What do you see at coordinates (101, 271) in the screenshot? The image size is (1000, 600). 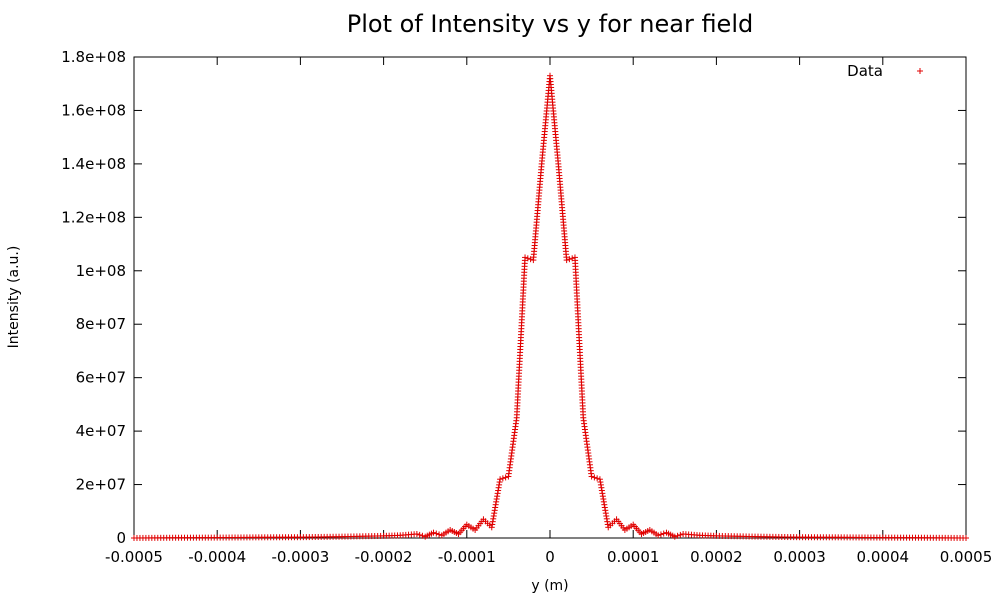 I see `y-tick-label: 1e+08` at bounding box center [101, 271].